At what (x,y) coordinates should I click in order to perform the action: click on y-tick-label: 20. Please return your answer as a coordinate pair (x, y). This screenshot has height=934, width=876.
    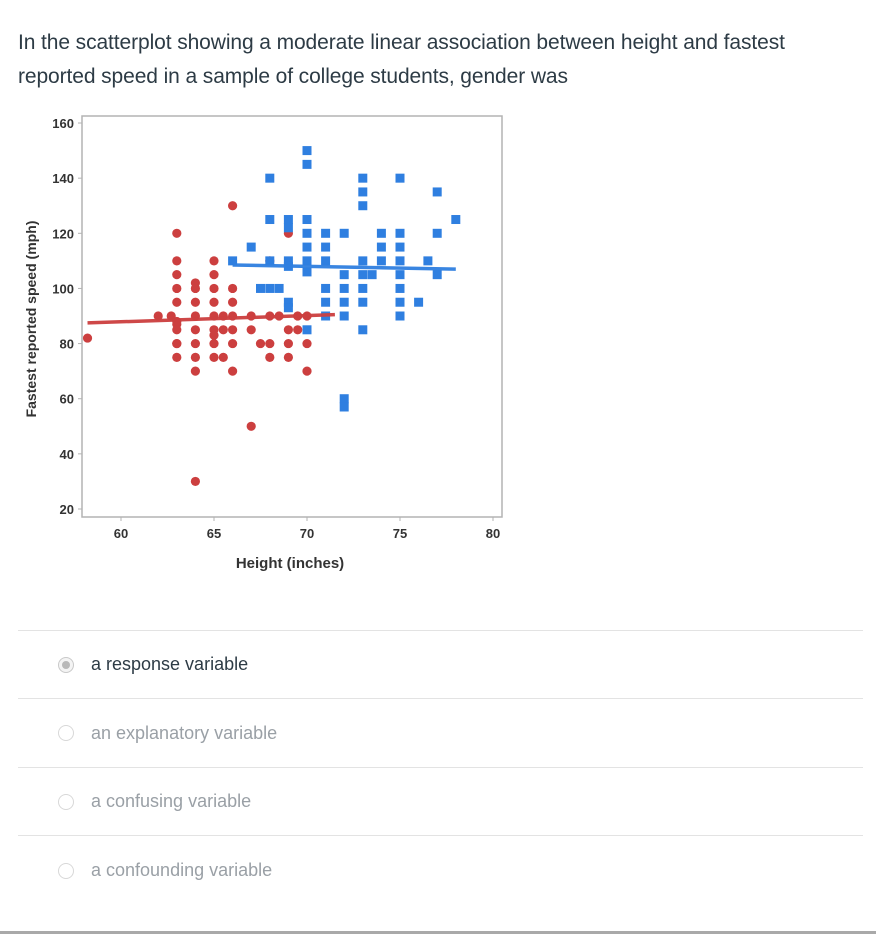
    Looking at the image, I should click on (67, 509).